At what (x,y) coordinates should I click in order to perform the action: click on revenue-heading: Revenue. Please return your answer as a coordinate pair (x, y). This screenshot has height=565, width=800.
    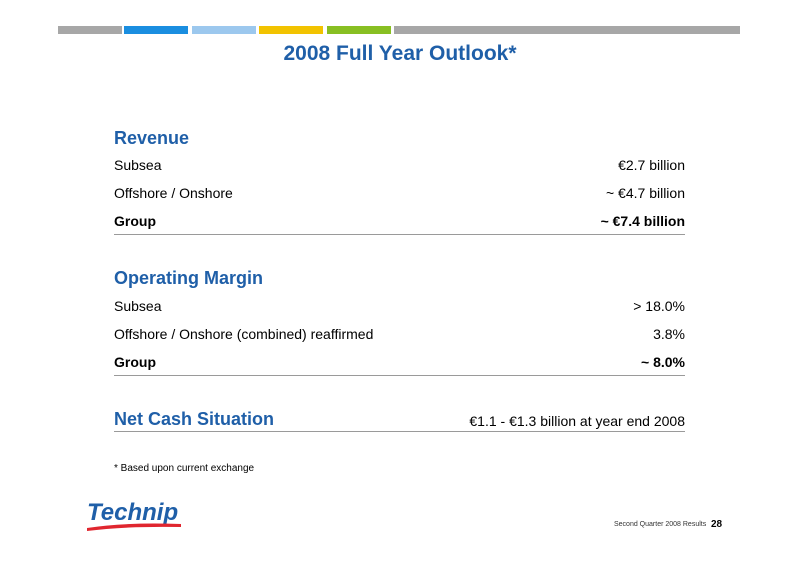
    Looking at the image, I should click on (152, 138).